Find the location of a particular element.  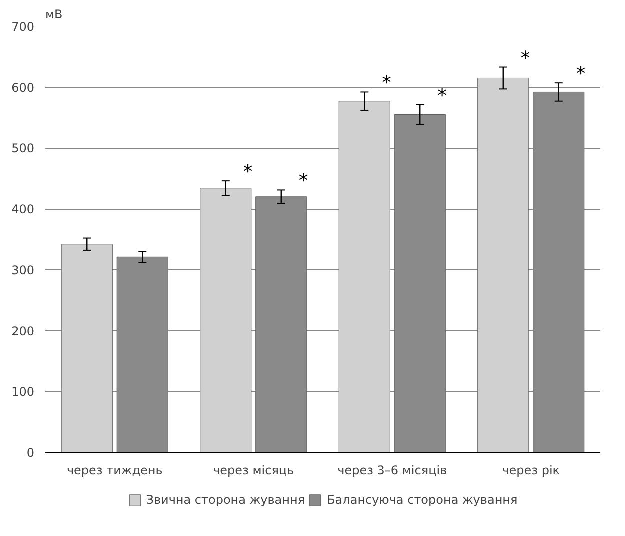

y-axis-title: мВ is located at coordinates (54, 15).